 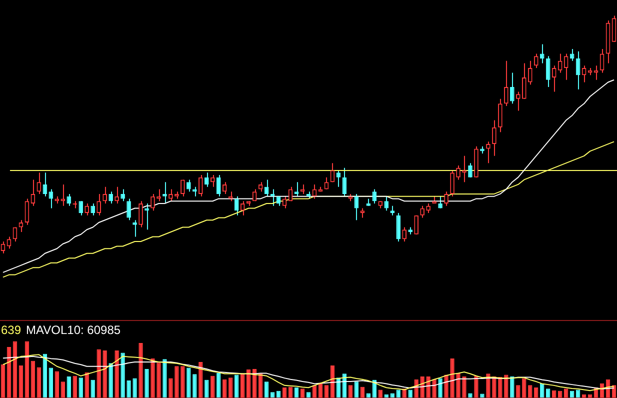 I want to click on series-label: MAVOL10: 60985, so click(x=73, y=330).